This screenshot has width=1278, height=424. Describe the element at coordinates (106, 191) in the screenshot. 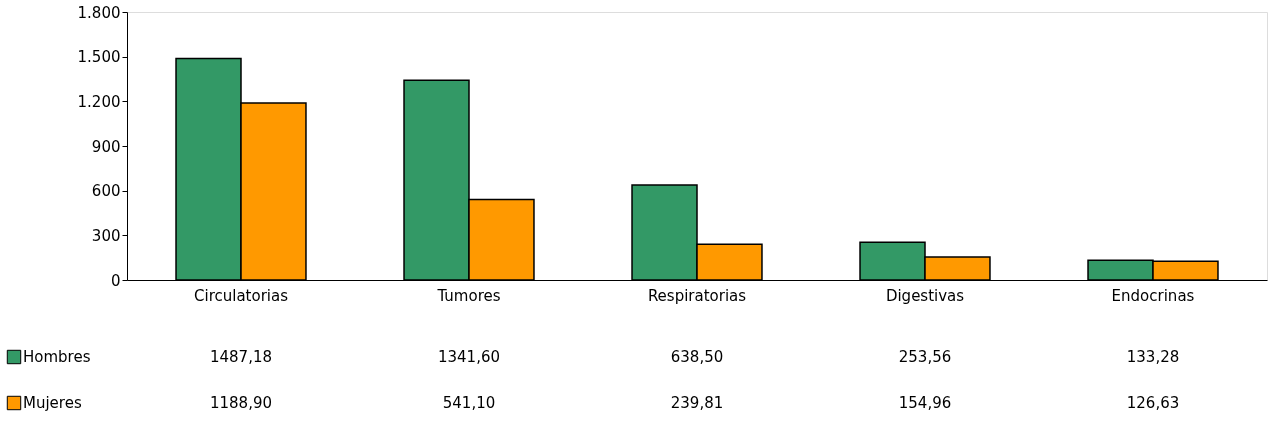

I see `y-tick-label: 600` at that location.